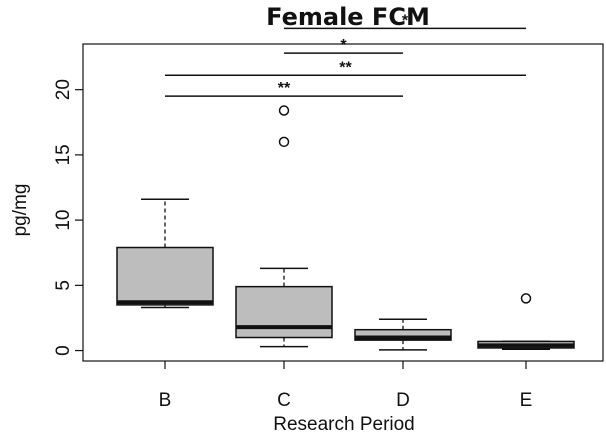  I want to click on x-tick-label: E, so click(526, 400).